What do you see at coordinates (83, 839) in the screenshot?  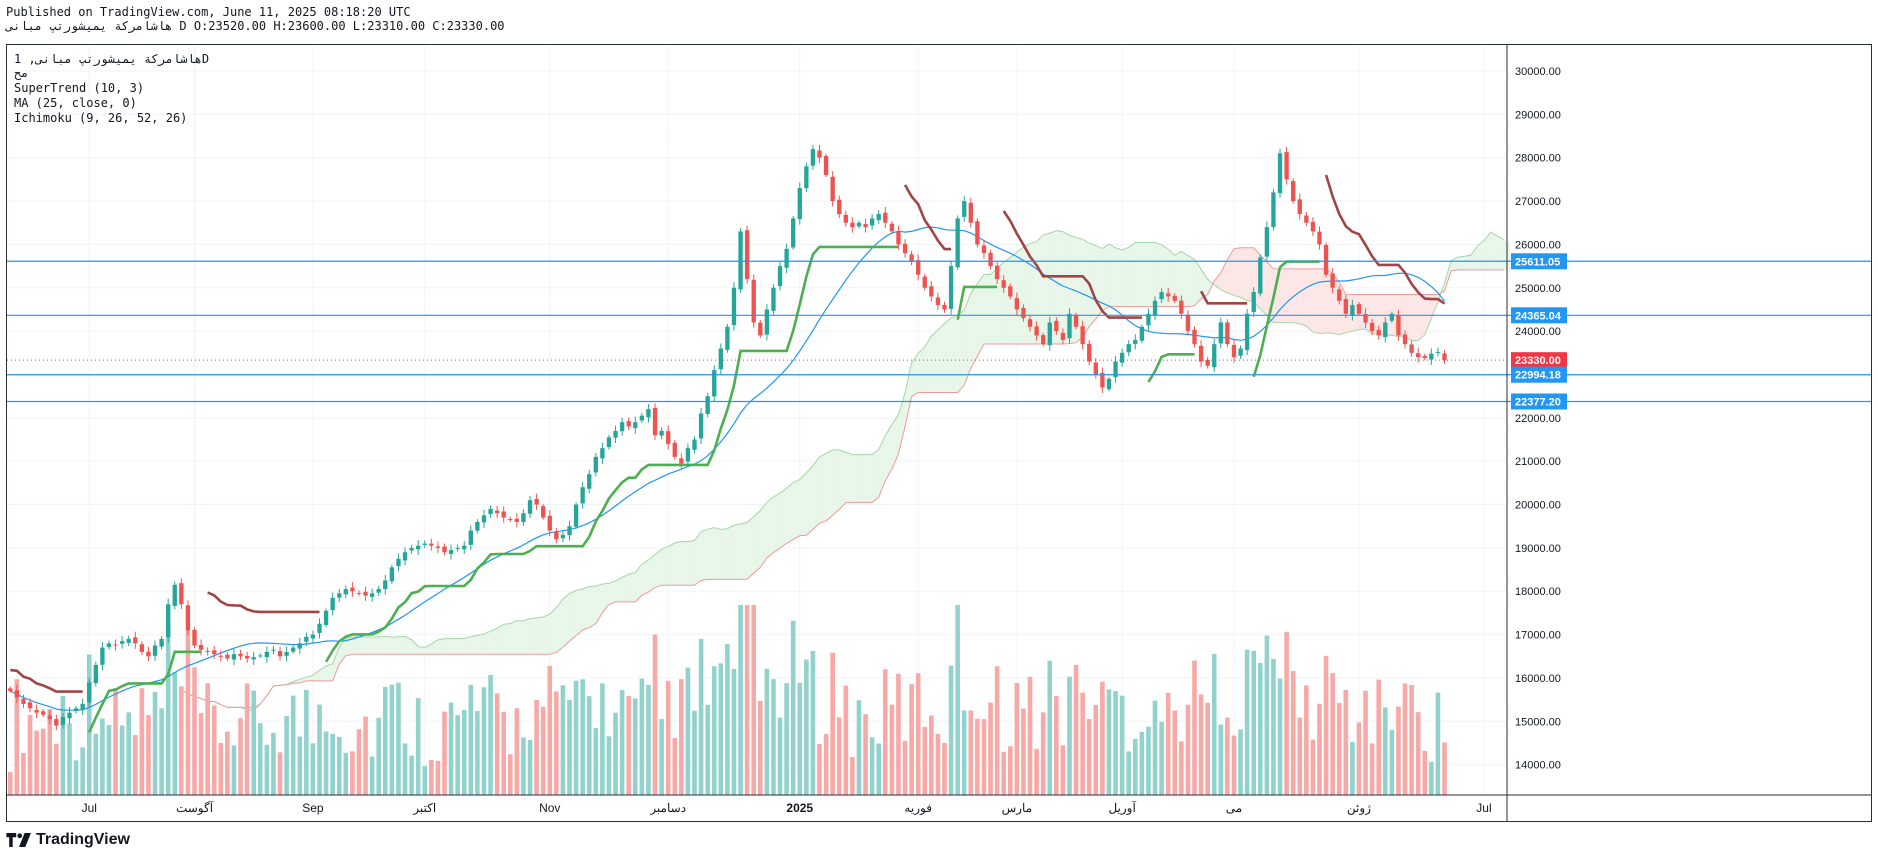 I see `tradingview-logo-text: TradingView` at bounding box center [83, 839].